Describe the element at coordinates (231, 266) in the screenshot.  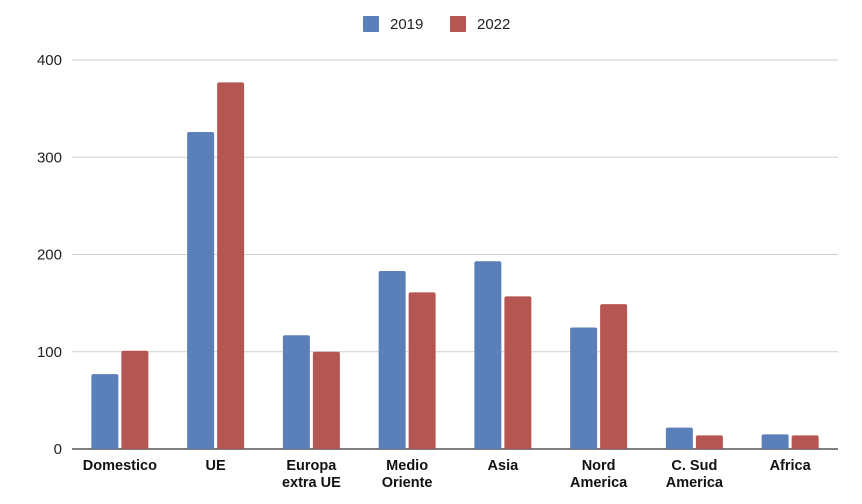
I see `bar-2022-ue` at that location.